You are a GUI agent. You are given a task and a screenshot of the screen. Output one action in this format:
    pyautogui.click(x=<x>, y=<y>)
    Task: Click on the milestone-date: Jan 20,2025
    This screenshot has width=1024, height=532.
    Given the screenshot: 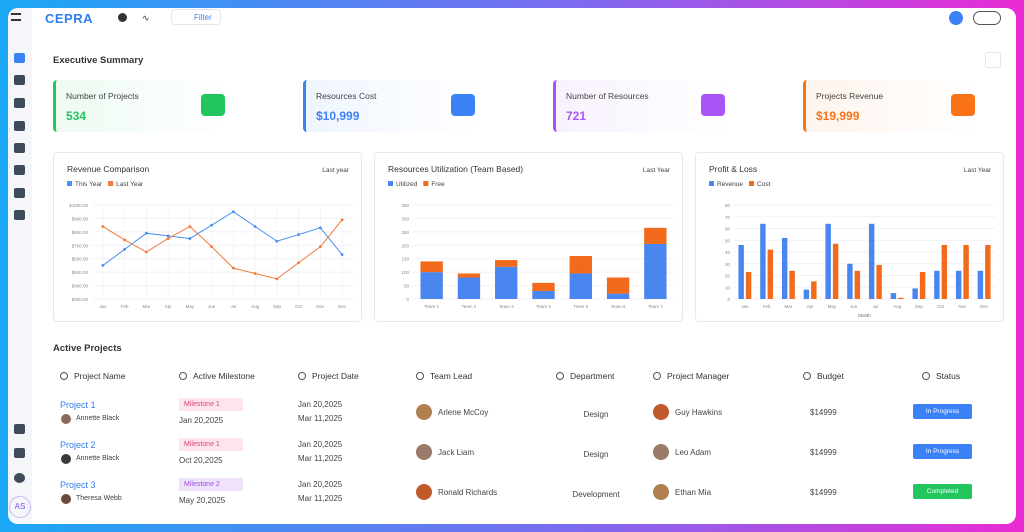 What is the action you would take?
    pyautogui.click(x=201, y=420)
    